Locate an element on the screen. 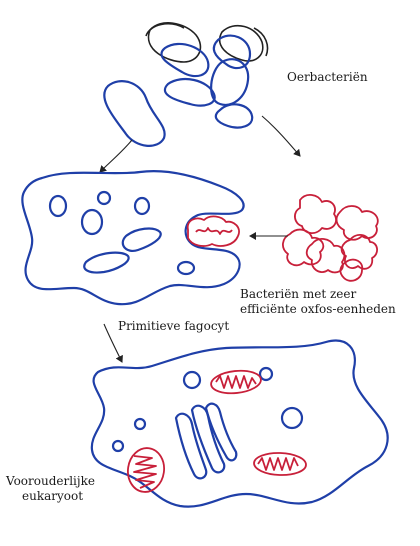 The width and height of the screenshot is (420, 546). ancestral-bacteria-cluster is located at coordinates (186, 84).